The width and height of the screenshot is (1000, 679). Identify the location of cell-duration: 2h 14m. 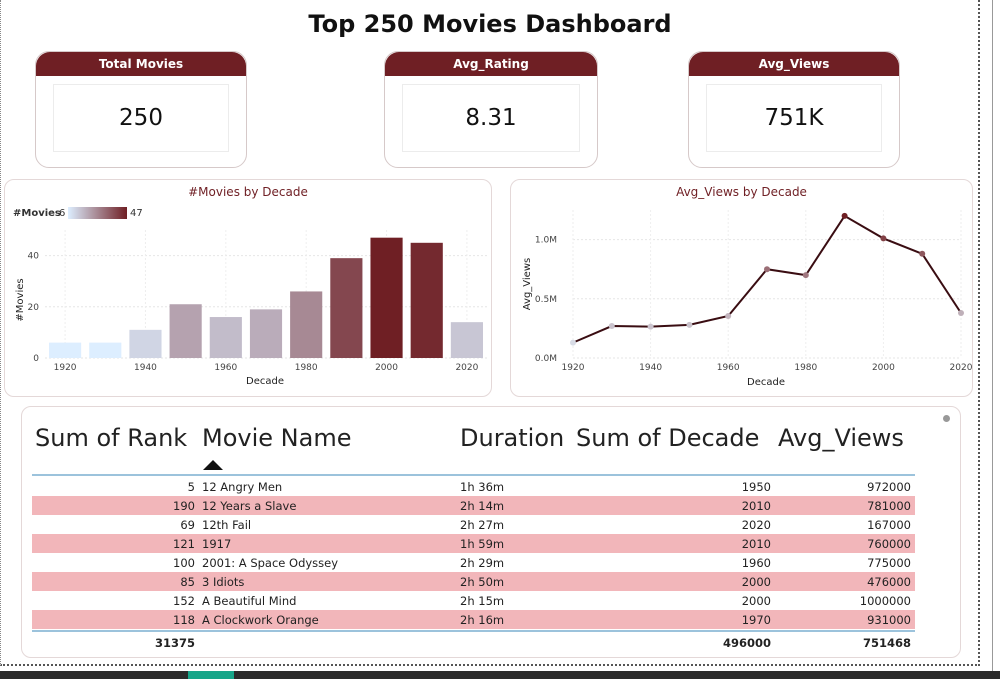
(482, 506).